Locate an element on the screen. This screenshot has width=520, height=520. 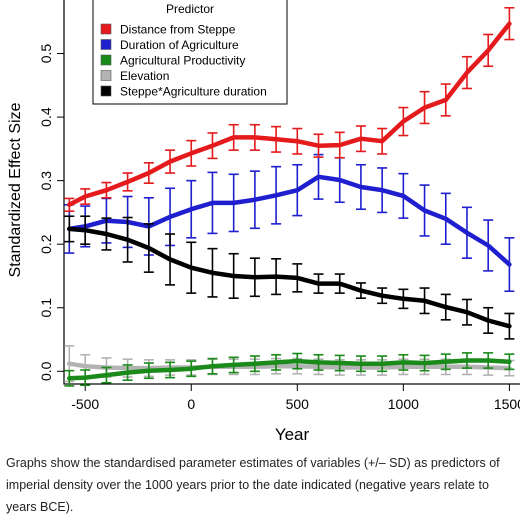
y-axis-label: Standardized Effect Size is located at coordinates (15, 189).